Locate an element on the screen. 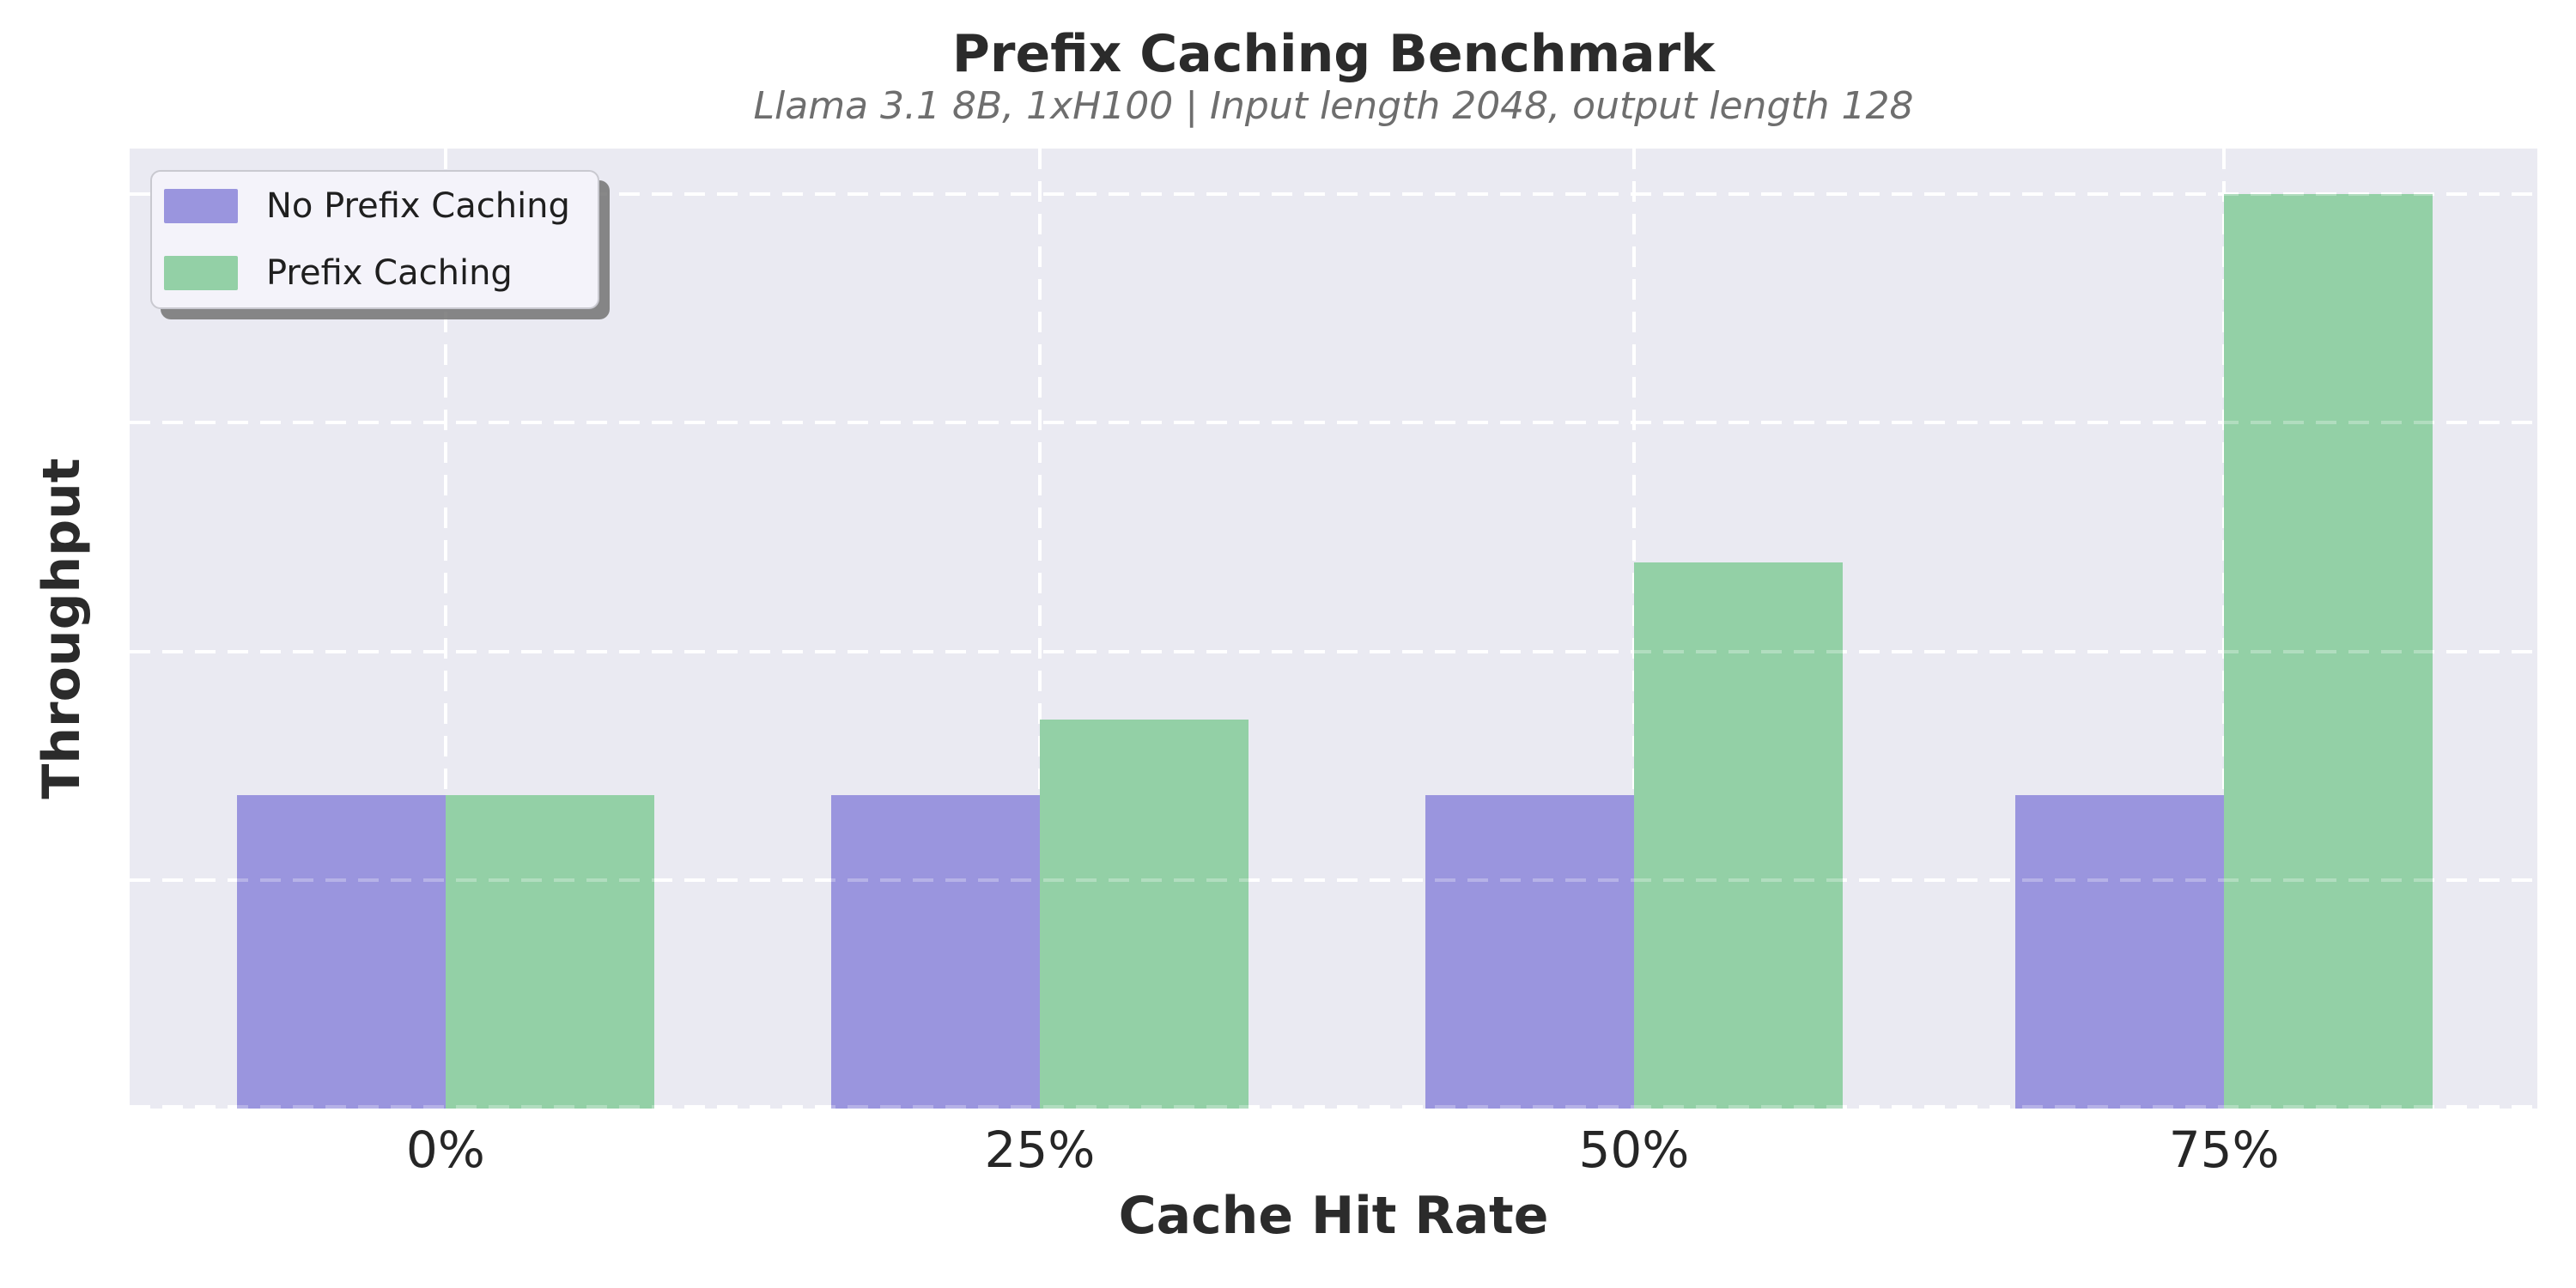  legend: No Prefix Caching Prefix Caching is located at coordinates (375, 240).